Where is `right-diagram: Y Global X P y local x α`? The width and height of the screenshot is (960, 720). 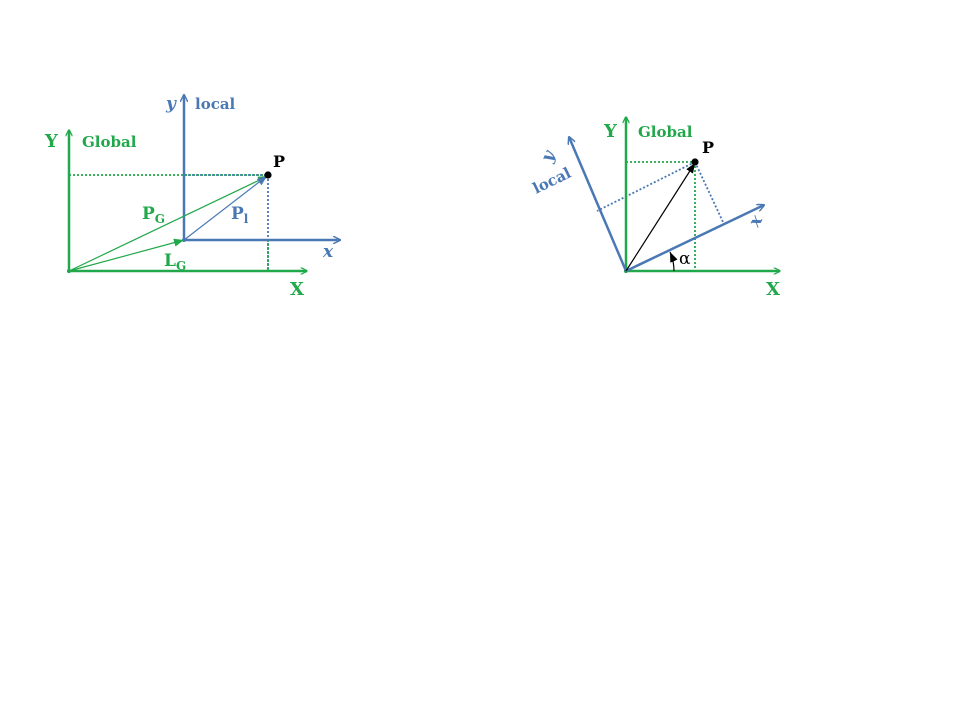
right-diagram: Y Global X P y local x α is located at coordinates (655, 208).